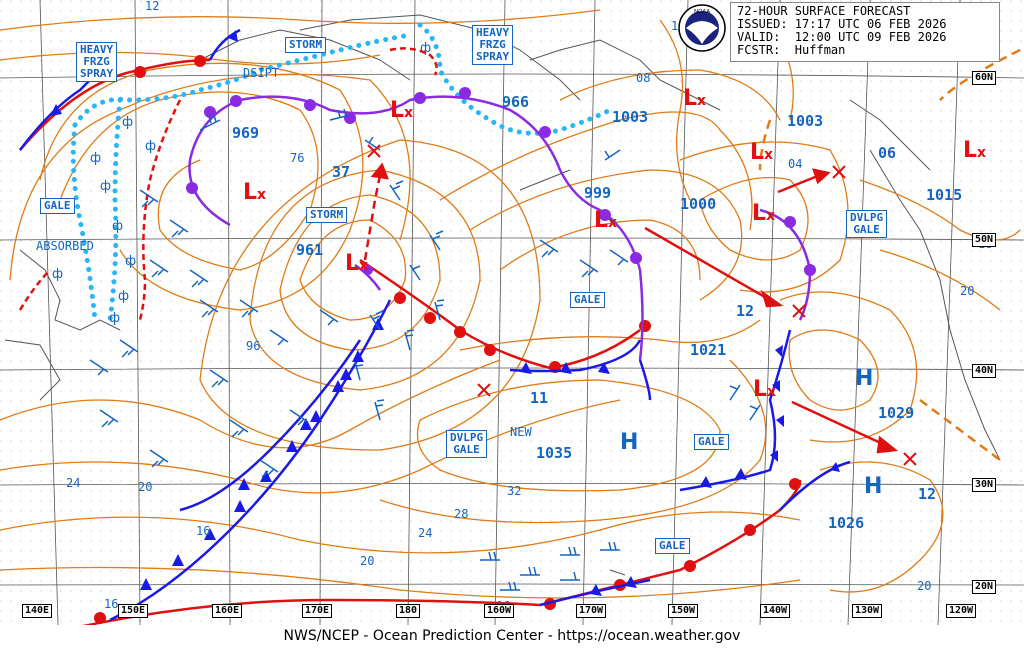 Image resolution: width=1024 pixels, height=652 pixels. What do you see at coordinates (499, 611) in the screenshot?
I see `lon-label: 160W` at bounding box center [499, 611].